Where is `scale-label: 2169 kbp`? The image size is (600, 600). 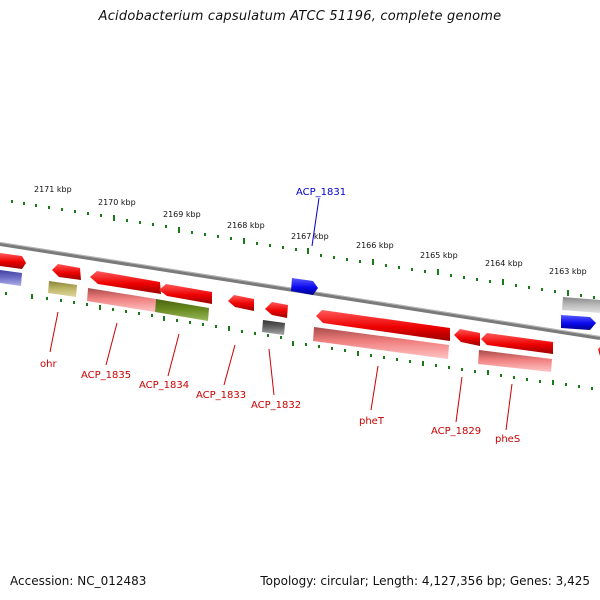 scale-label: 2169 kbp is located at coordinates (182, 214).